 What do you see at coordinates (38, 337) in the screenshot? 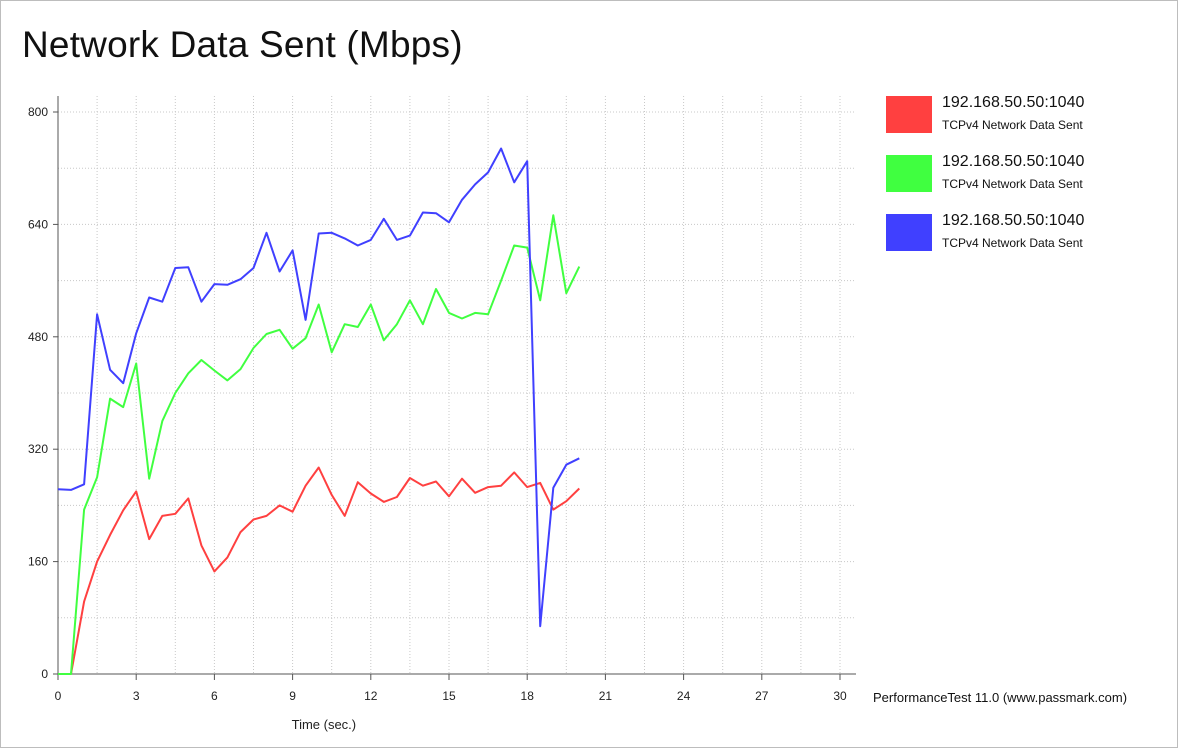
I see `y-tick-label: 480` at bounding box center [38, 337].